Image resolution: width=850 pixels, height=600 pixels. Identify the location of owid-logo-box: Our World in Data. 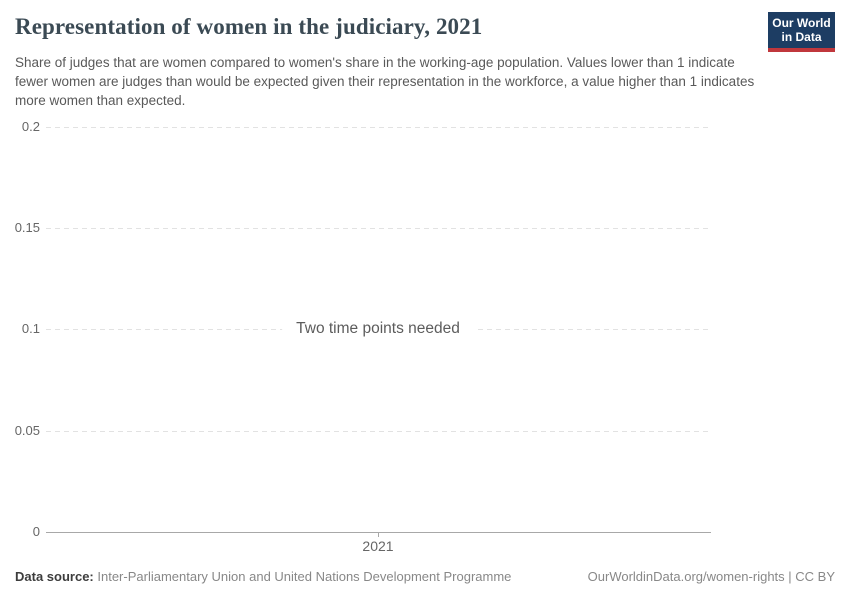
(801, 30).